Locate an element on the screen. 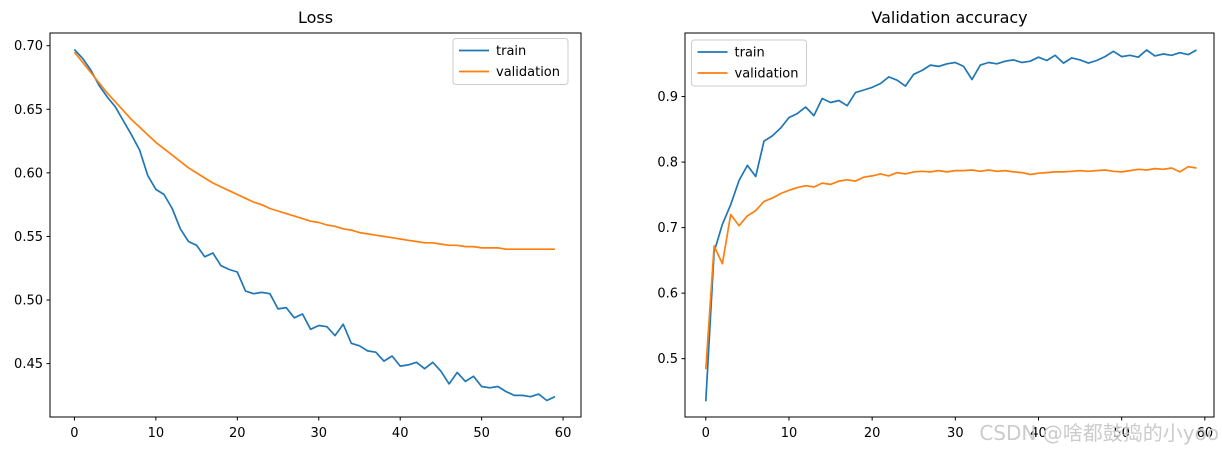 The height and width of the screenshot is (451, 1222). y-tick-label: 0.6 is located at coordinates (667, 294).